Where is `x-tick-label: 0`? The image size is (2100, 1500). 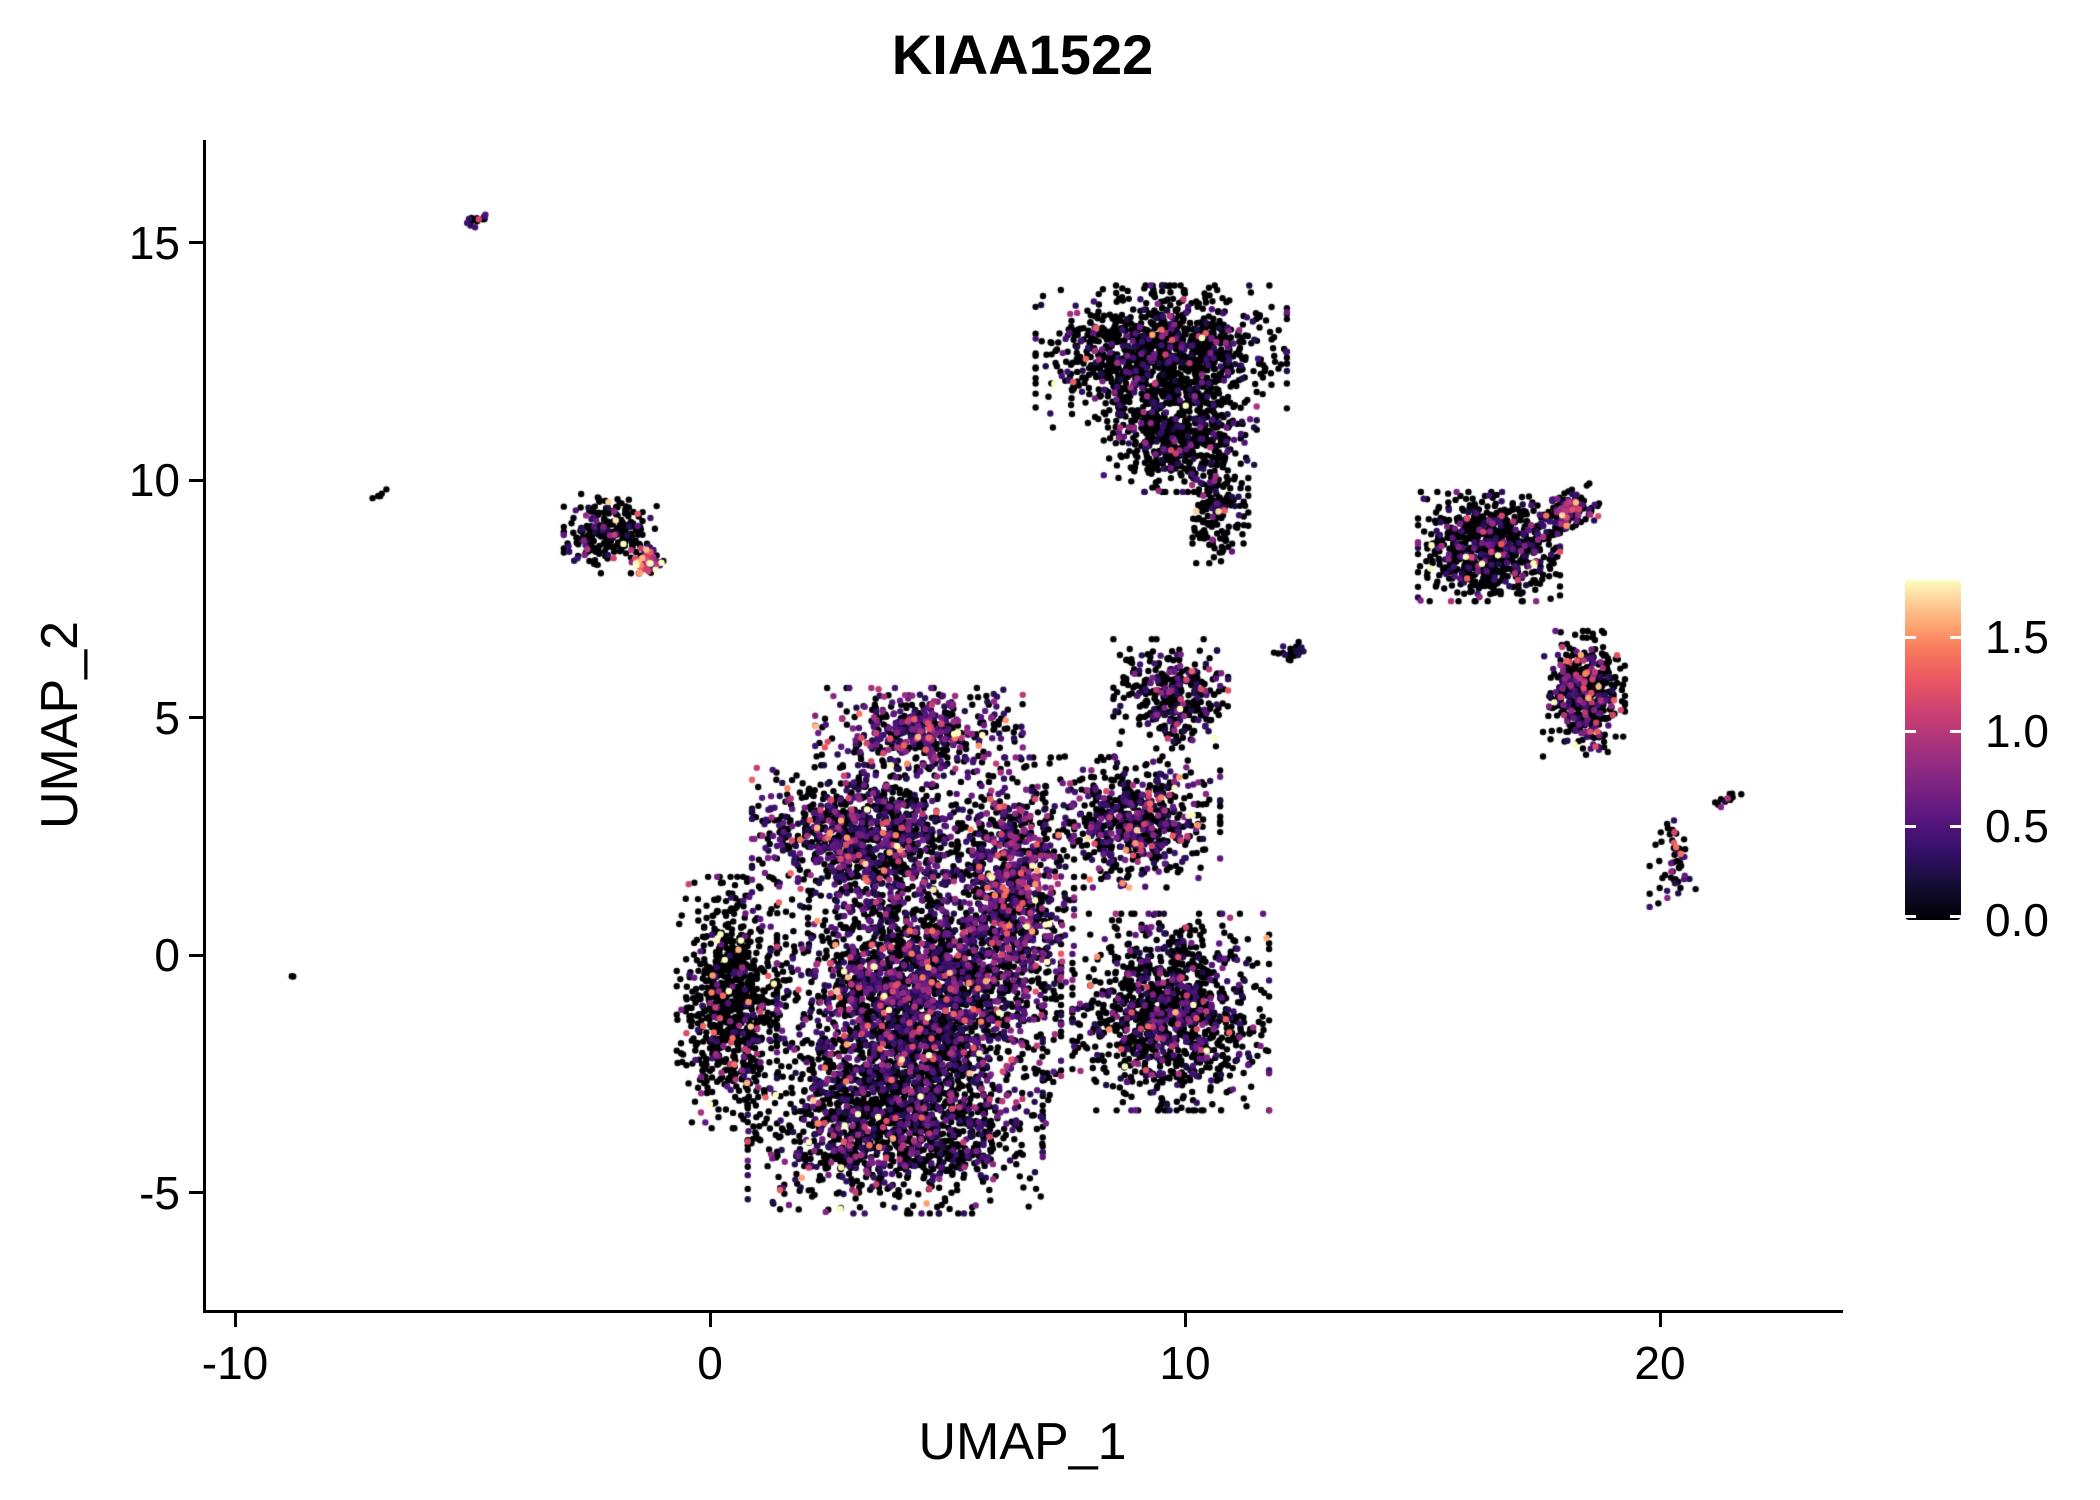
x-tick-label: 0 is located at coordinates (710, 1363).